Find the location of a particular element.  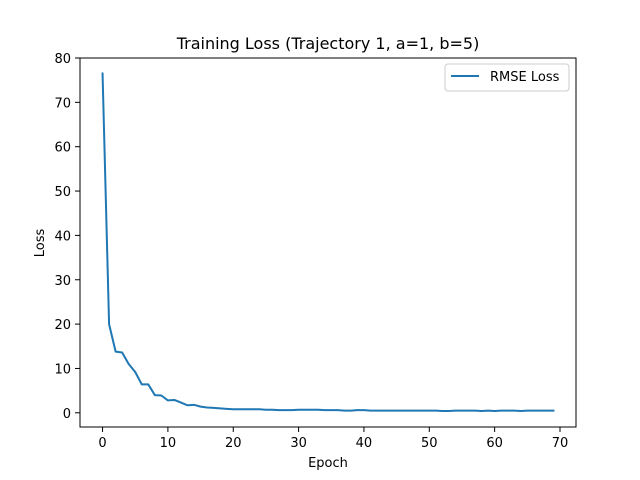

x-tick-label: 70 is located at coordinates (560, 443).